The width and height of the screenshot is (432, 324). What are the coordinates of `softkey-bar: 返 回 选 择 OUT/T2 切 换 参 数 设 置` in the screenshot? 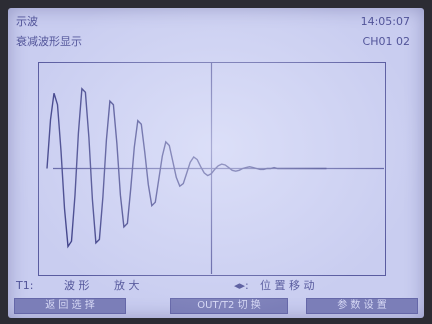 It's located at (216, 306).